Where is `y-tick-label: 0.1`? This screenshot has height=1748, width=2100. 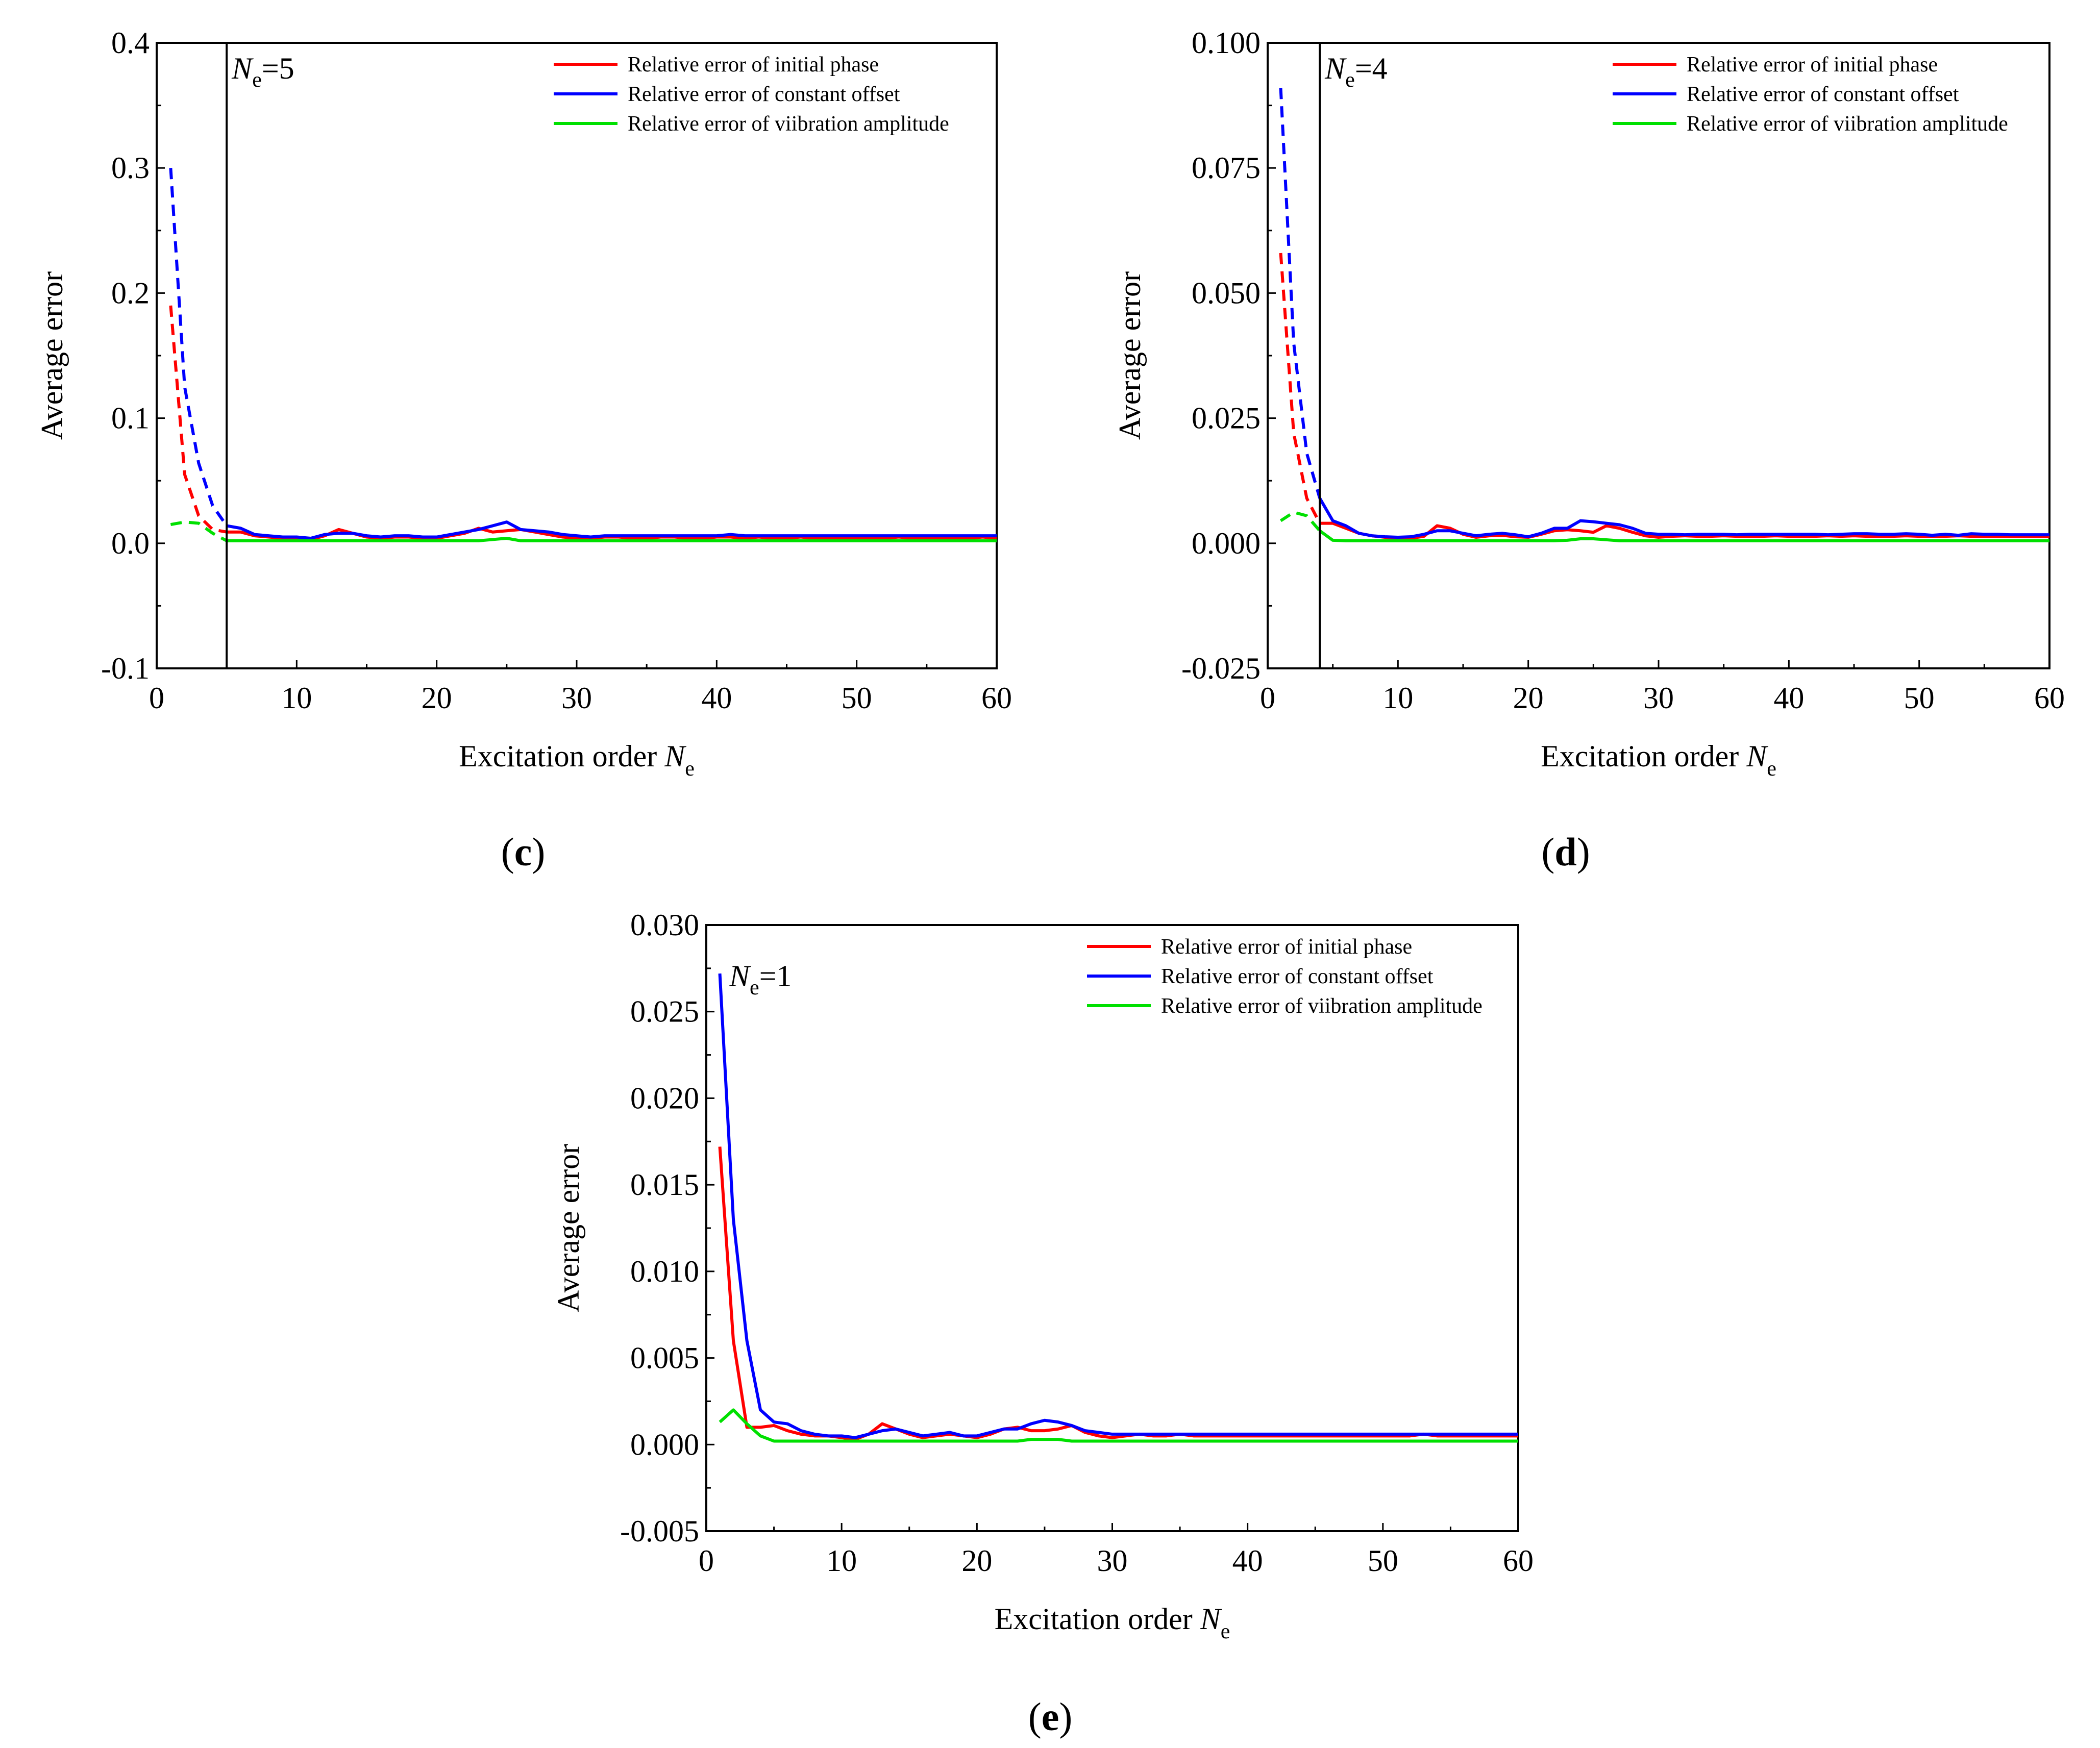
y-tick-label: 0.1 is located at coordinates (130, 419).